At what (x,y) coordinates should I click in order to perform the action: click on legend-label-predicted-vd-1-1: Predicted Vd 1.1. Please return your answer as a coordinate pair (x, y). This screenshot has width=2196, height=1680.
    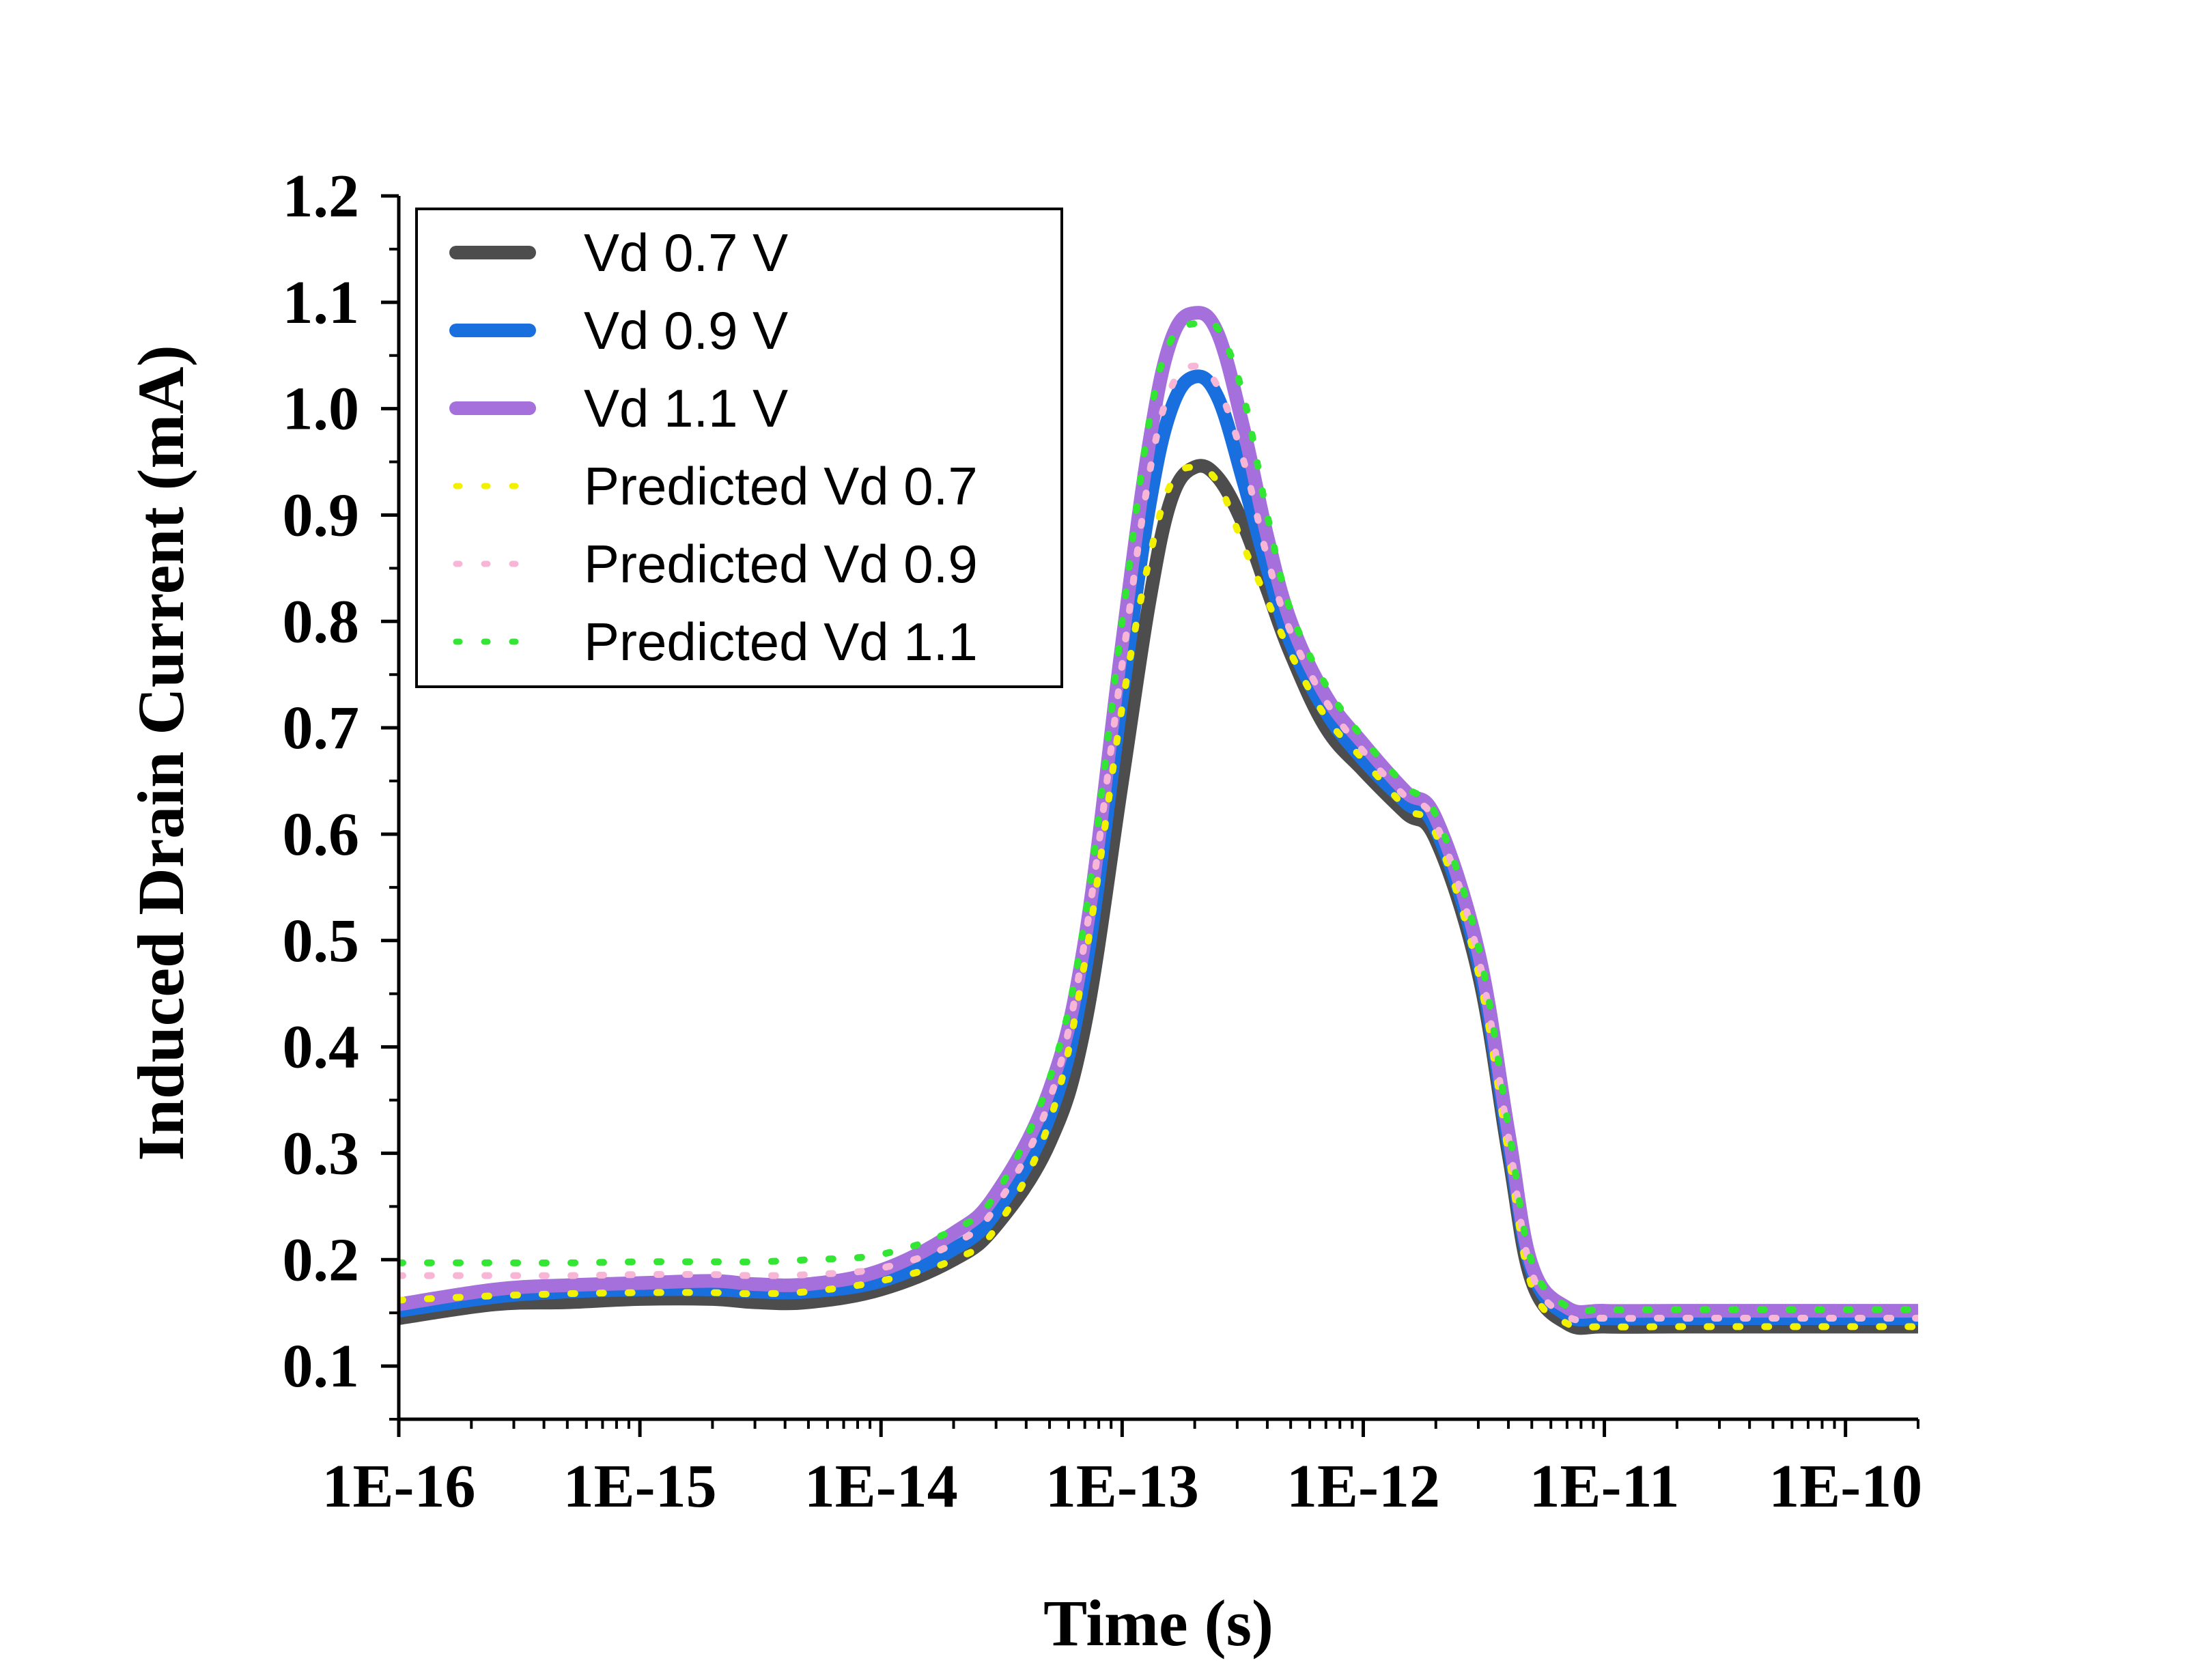
    Looking at the image, I should click on (781, 642).